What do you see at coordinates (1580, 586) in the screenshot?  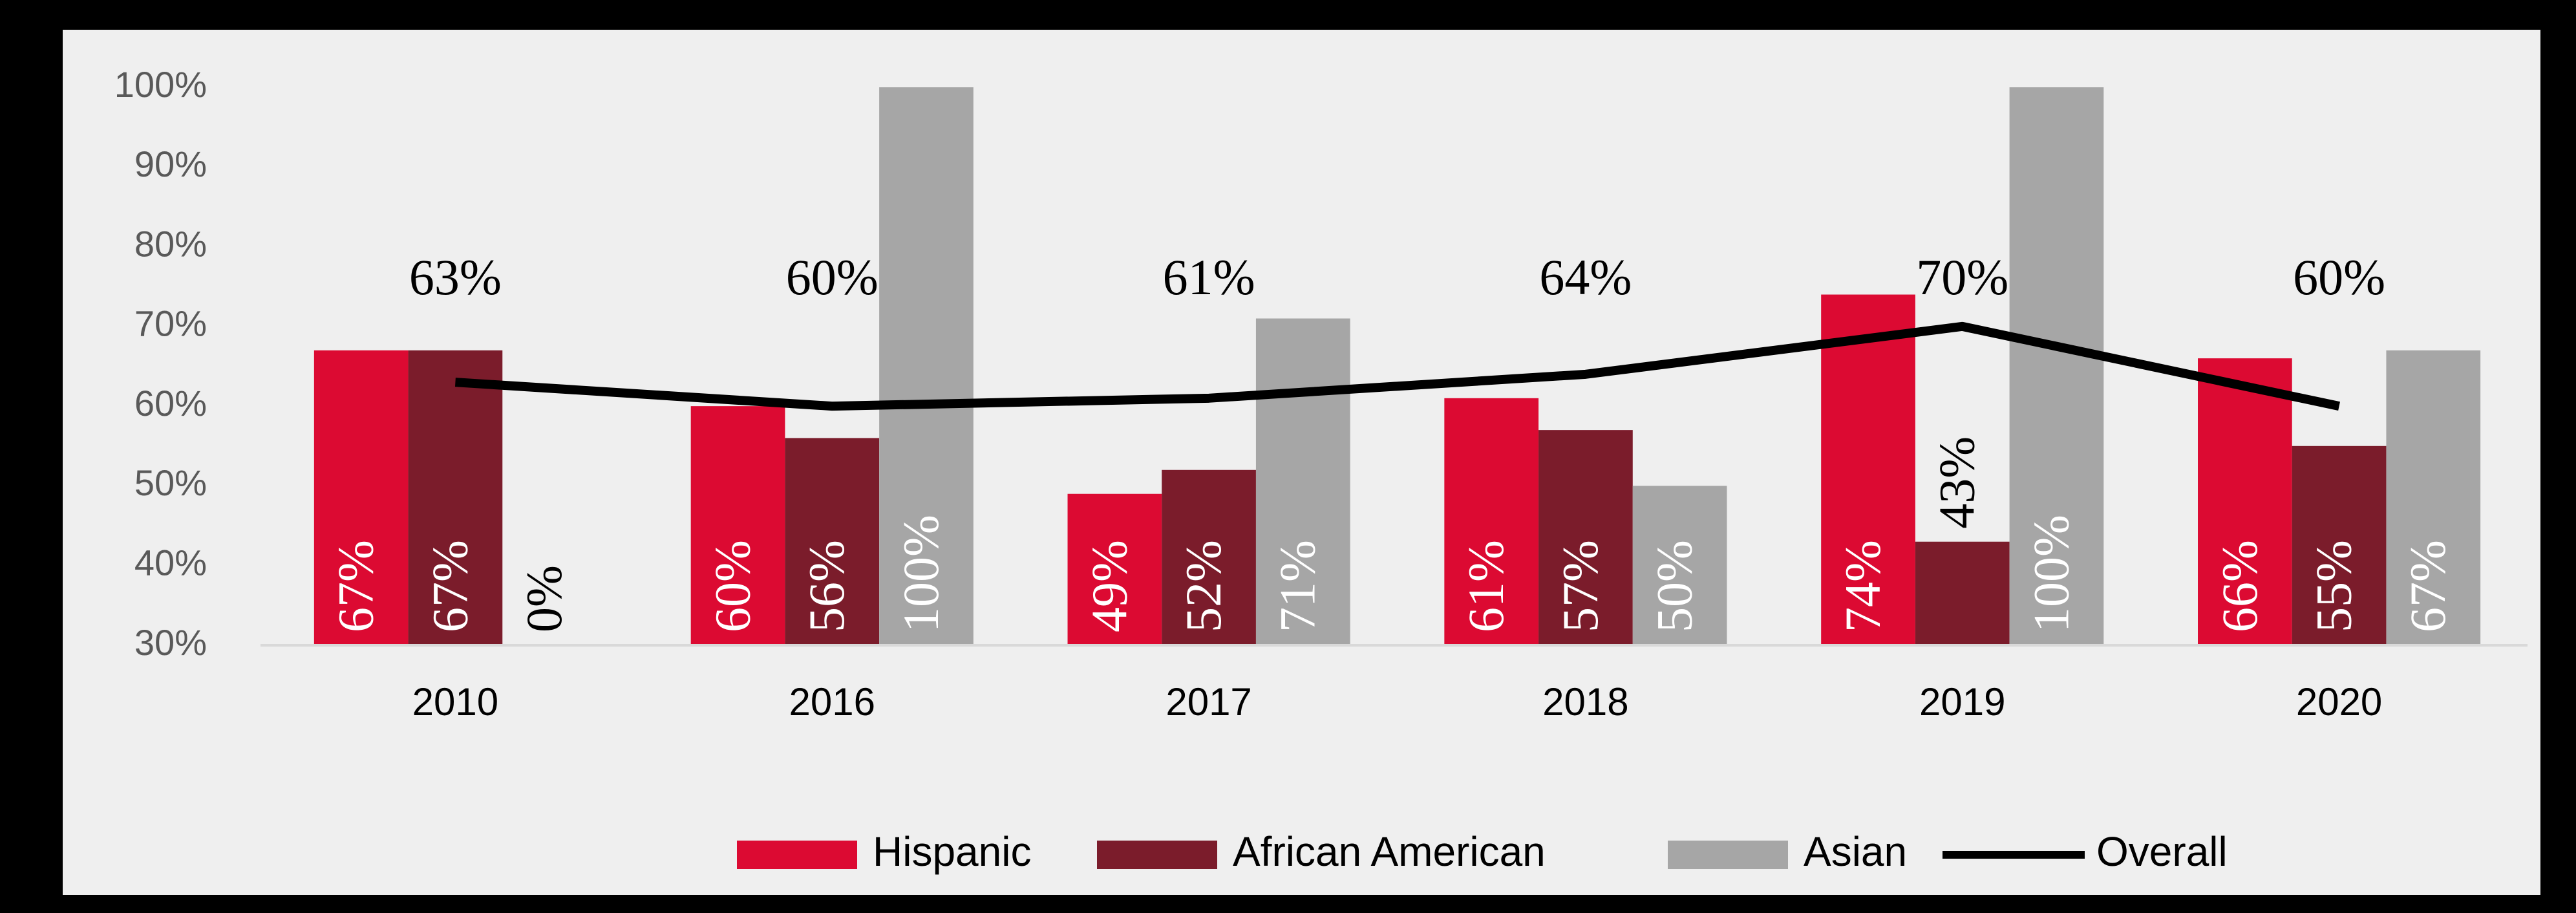 I see `data-label: 57%` at bounding box center [1580, 586].